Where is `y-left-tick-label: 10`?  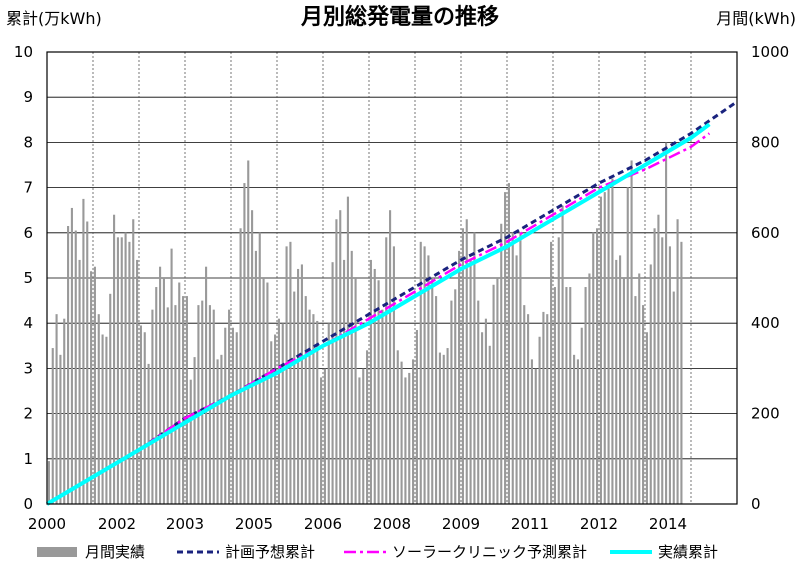 y-left-tick-label: 10 is located at coordinates (23, 52).